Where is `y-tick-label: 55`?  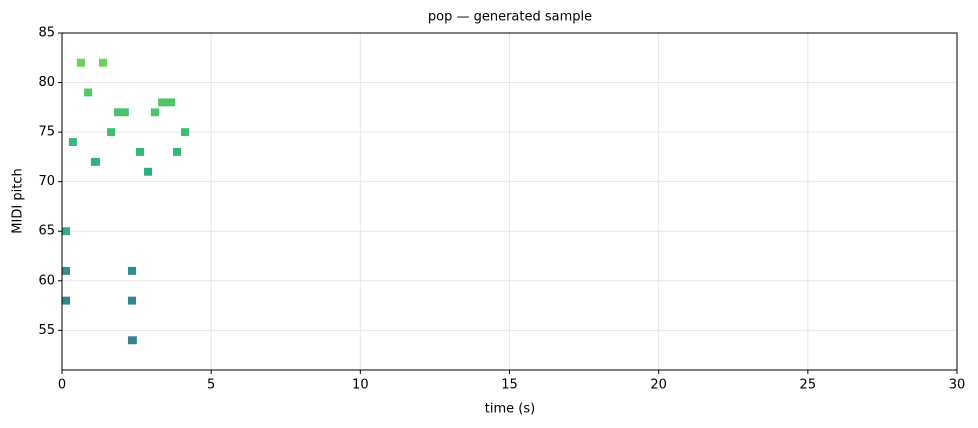 y-tick-label: 55 is located at coordinates (46, 330).